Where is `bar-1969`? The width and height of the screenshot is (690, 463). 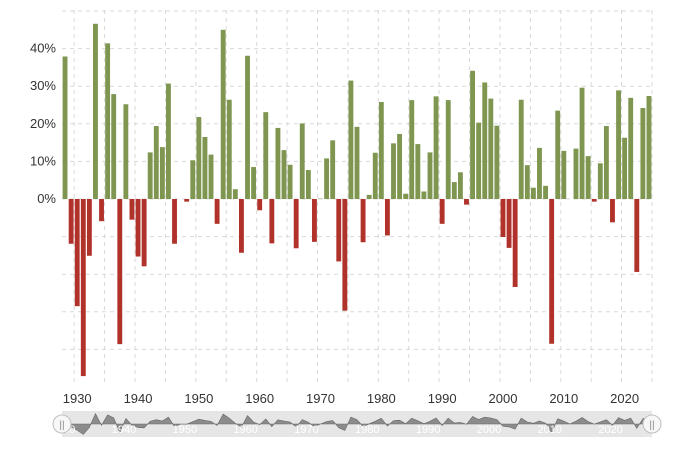
bar-1969 is located at coordinates (314, 220).